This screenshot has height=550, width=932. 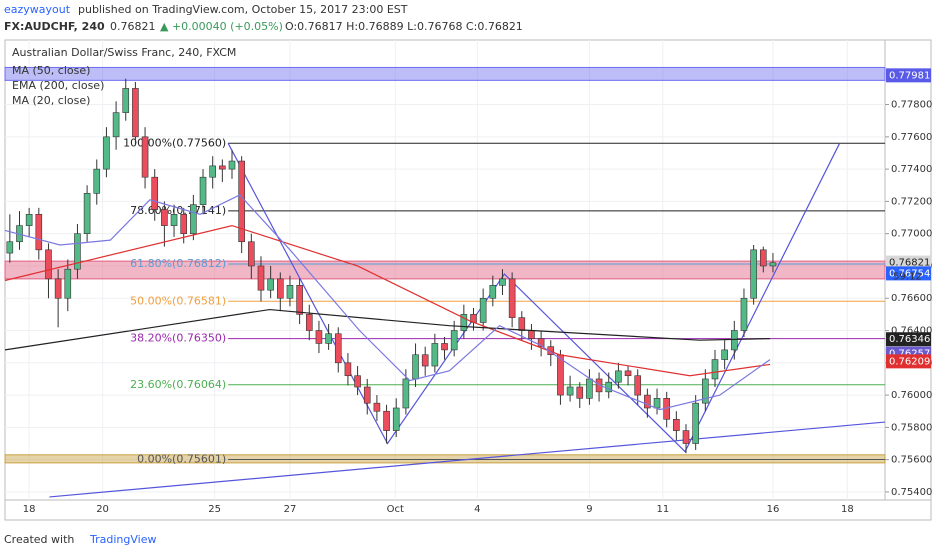 I want to click on price-label: 0.76754, so click(x=909, y=273).